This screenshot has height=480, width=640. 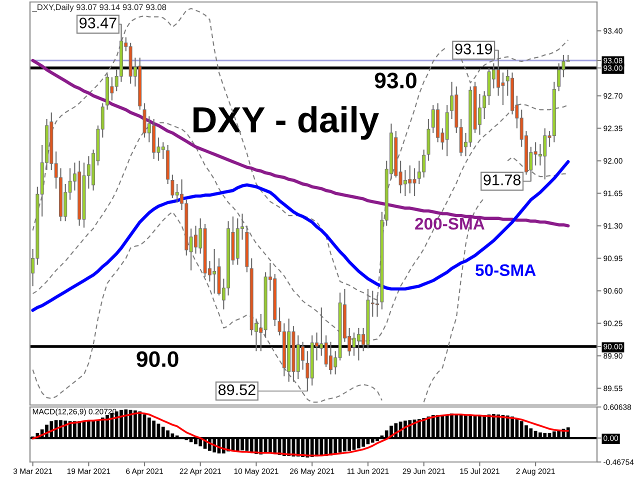 What do you see at coordinates (99, 8) in the screenshot?
I see `chart-subtitle: _DXY,Daily 93.07 93.14 93.07 93.08` at bounding box center [99, 8].